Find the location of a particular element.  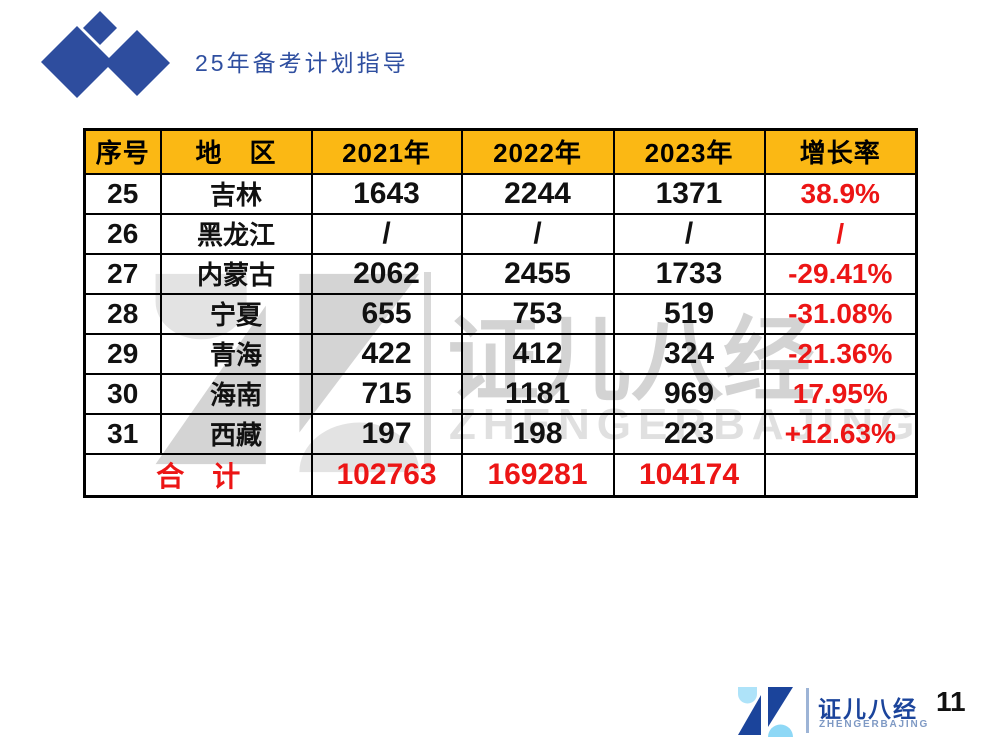

brand-name-cn: 证儿八经 is located at coordinates (868, 709).